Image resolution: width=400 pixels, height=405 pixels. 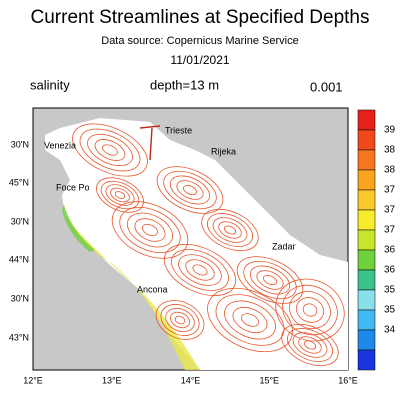 What do you see at coordinates (199, 41) in the screenshot?
I see `source: Data source: Copernicus Marine Service` at bounding box center [199, 41].